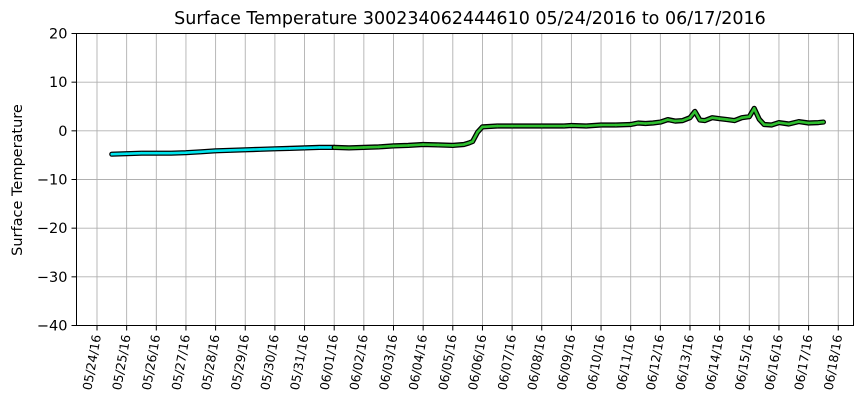  I want to click on series-1-line, so click(578, 128).